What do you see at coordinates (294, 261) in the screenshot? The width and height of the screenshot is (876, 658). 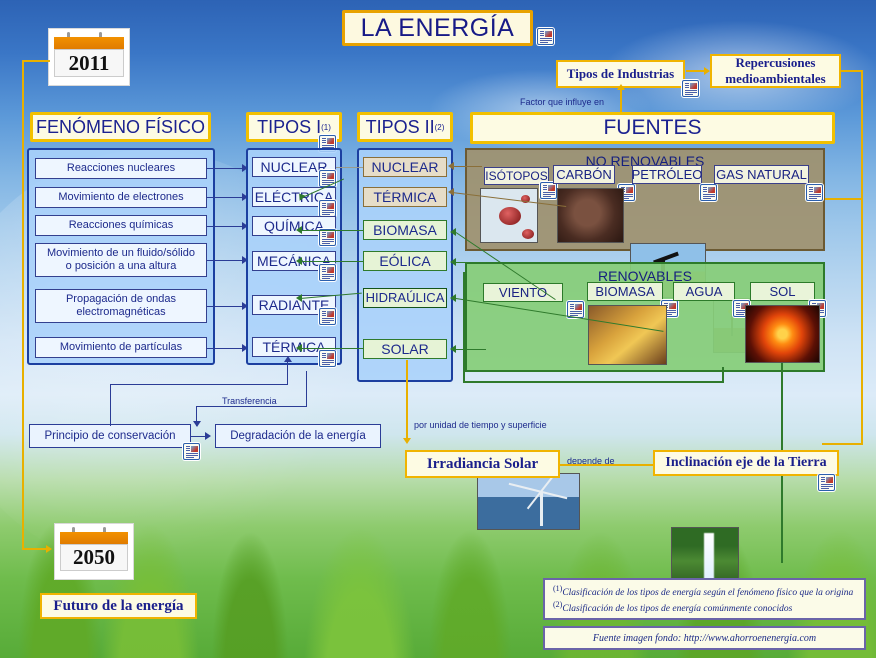 I see `list-item: MECÁNICA` at bounding box center [294, 261].